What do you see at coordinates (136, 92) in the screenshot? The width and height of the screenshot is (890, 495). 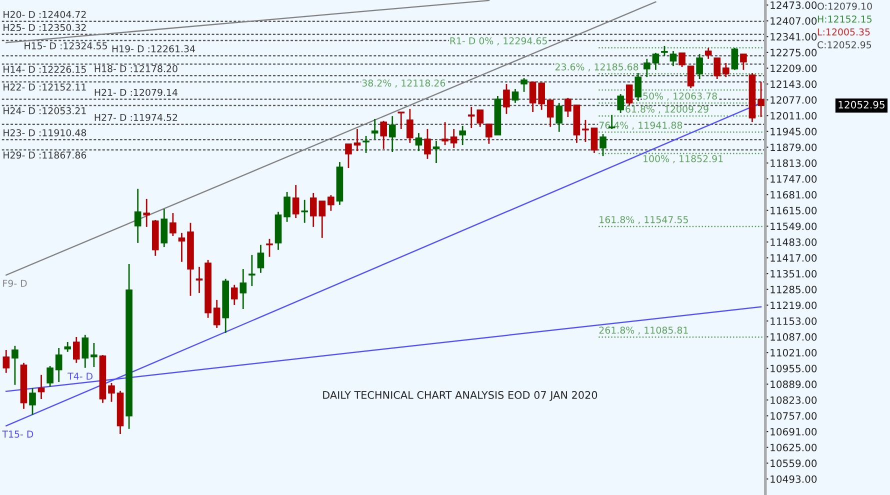 I see `ref-line-label: H21- D :12079.14` at bounding box center [136, 92].